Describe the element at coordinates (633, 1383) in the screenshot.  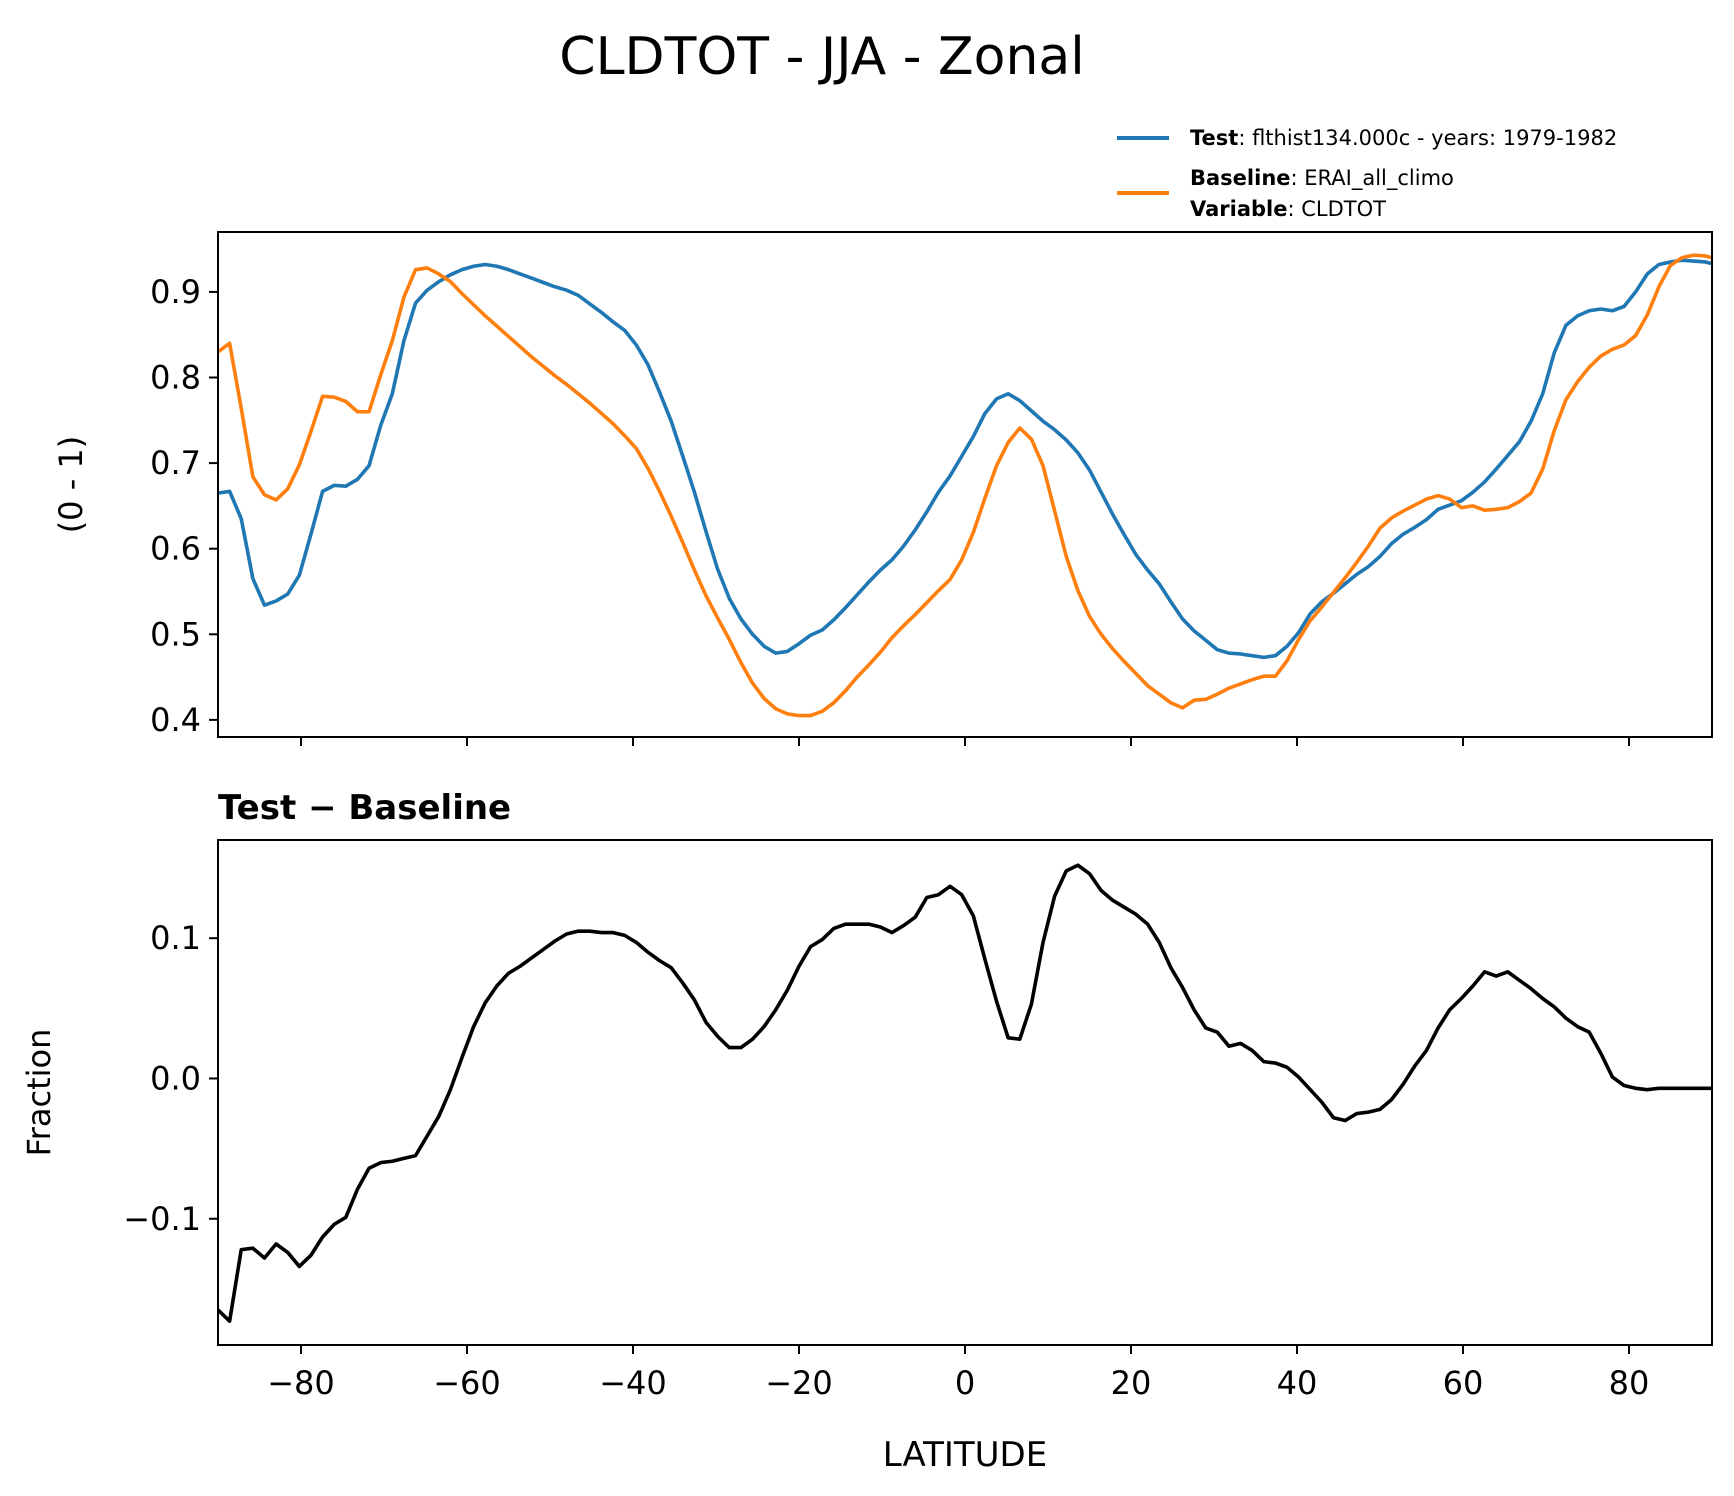
I see `x-tick-label: −40` at that location.